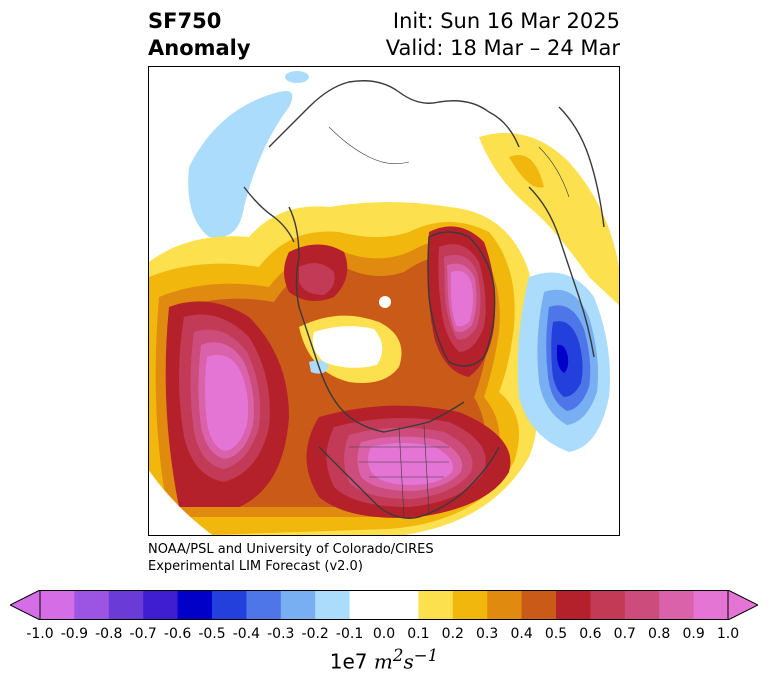 This screenshot has width=768, height=688. I want to click on map-title: SF750 Anomaly, so click(199, 35).